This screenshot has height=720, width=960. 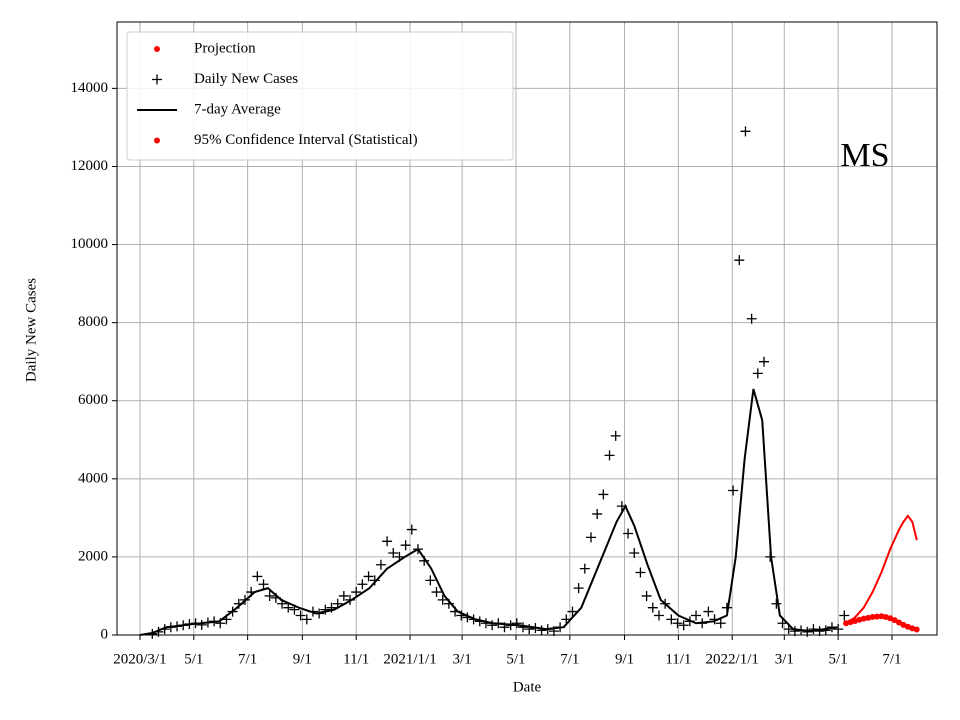 I want to click on x-tick-label: 2021/1/1, so click(x=409, y=659).